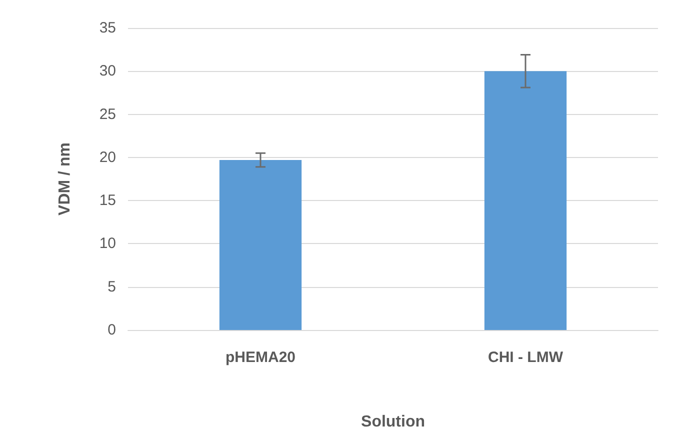  What do you see at coordinates (112, 330) in the screenshot?
I see `y-tick-label: 0` at bounding box center [112, 330].